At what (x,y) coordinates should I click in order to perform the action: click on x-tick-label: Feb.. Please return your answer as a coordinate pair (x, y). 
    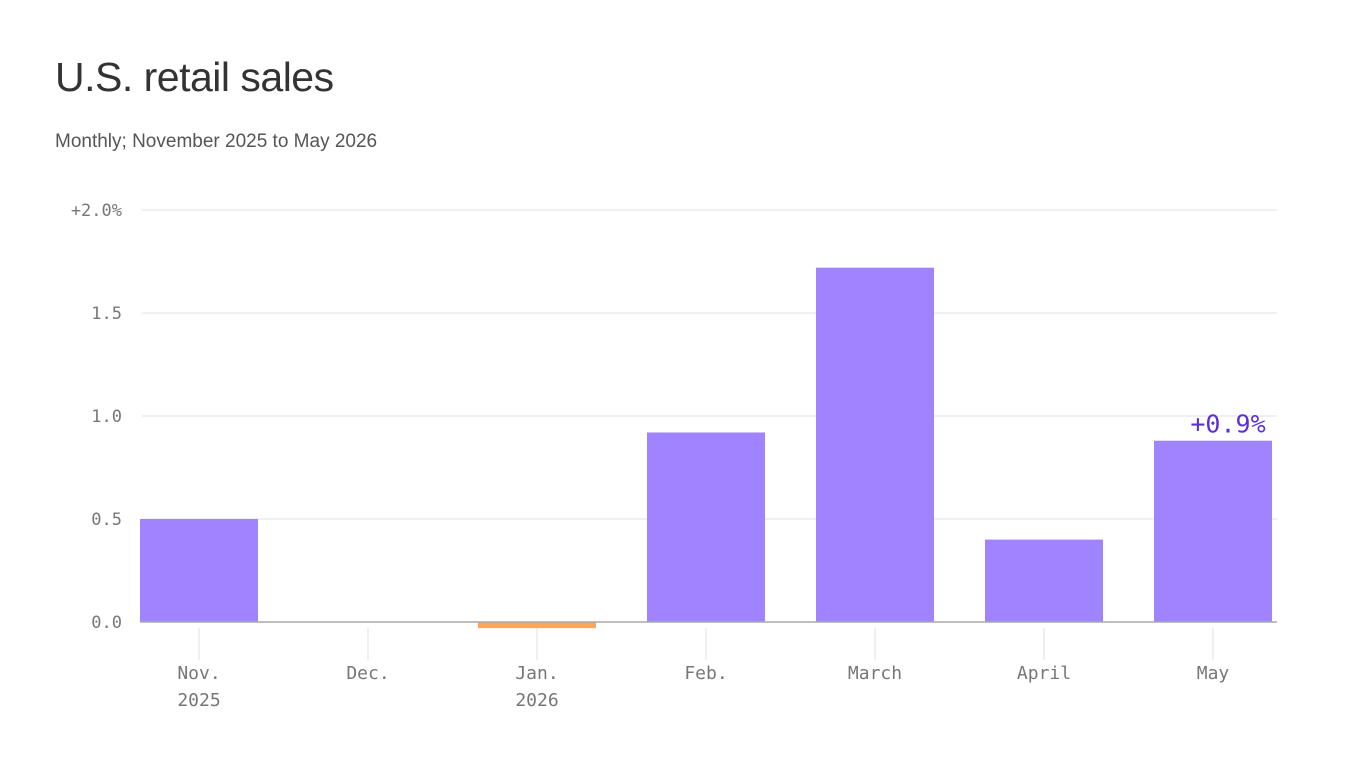
    Looking at the image, I should click on (705, 673).